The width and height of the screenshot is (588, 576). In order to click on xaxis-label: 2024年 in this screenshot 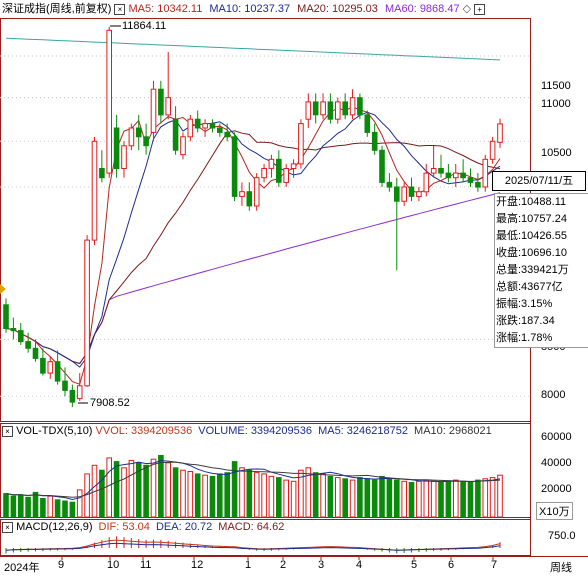, I will do `click(22, 568)`.